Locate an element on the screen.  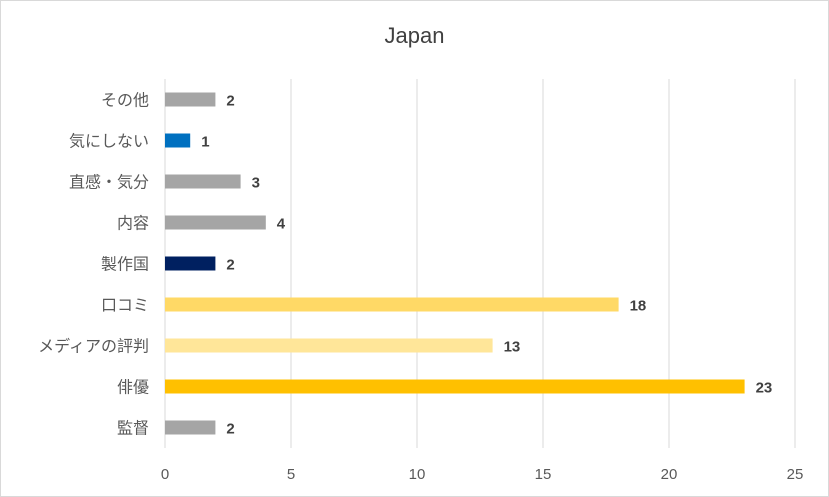
x-tick-label: 5 is located at coordinates (291, 474).